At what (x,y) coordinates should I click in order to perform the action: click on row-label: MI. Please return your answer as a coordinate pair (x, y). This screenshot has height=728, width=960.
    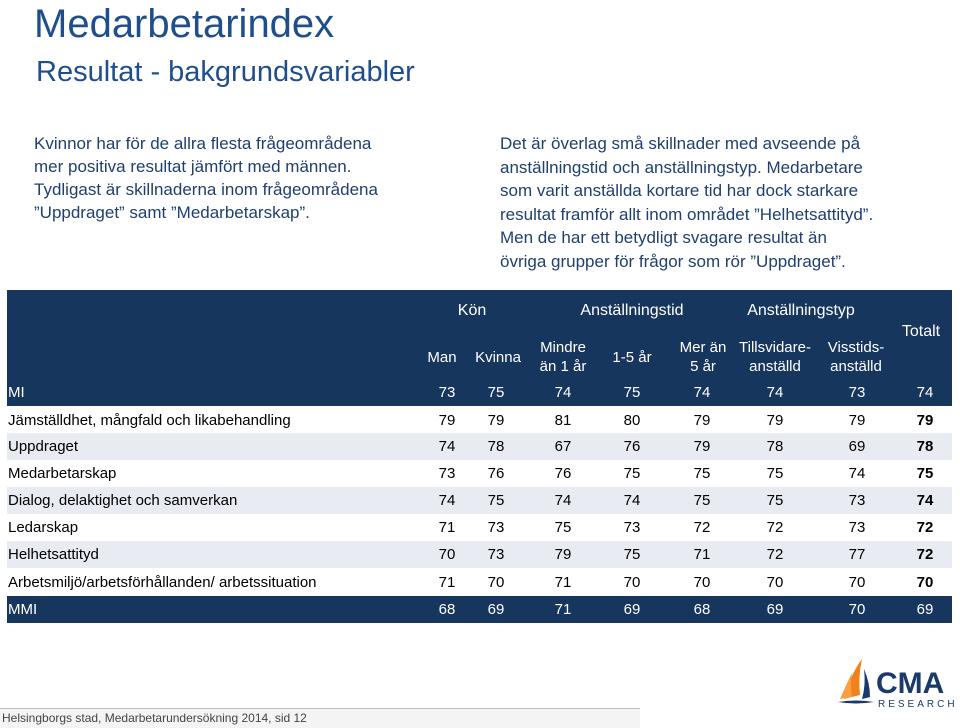
    Looking at the image, I should click on (16, 392).